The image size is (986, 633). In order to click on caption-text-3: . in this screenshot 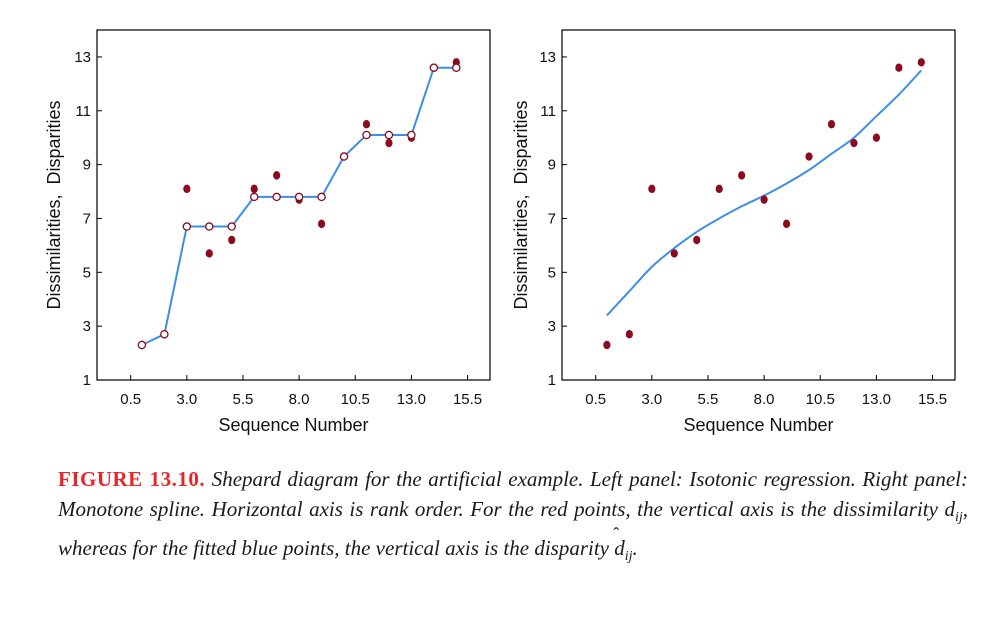, I will do `click(635, 548)`.